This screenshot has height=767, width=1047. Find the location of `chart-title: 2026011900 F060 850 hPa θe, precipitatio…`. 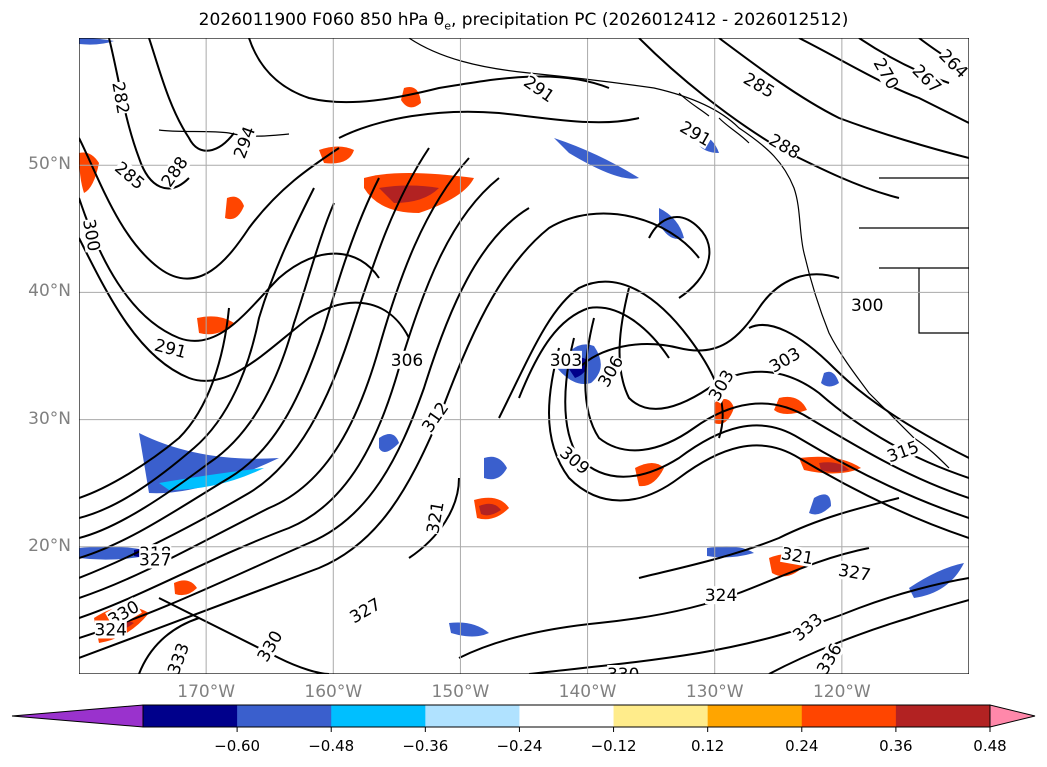

chart-title: 2026011900 F060 850 hPa θe, precipitatio… is located at coordinates (523, 21).